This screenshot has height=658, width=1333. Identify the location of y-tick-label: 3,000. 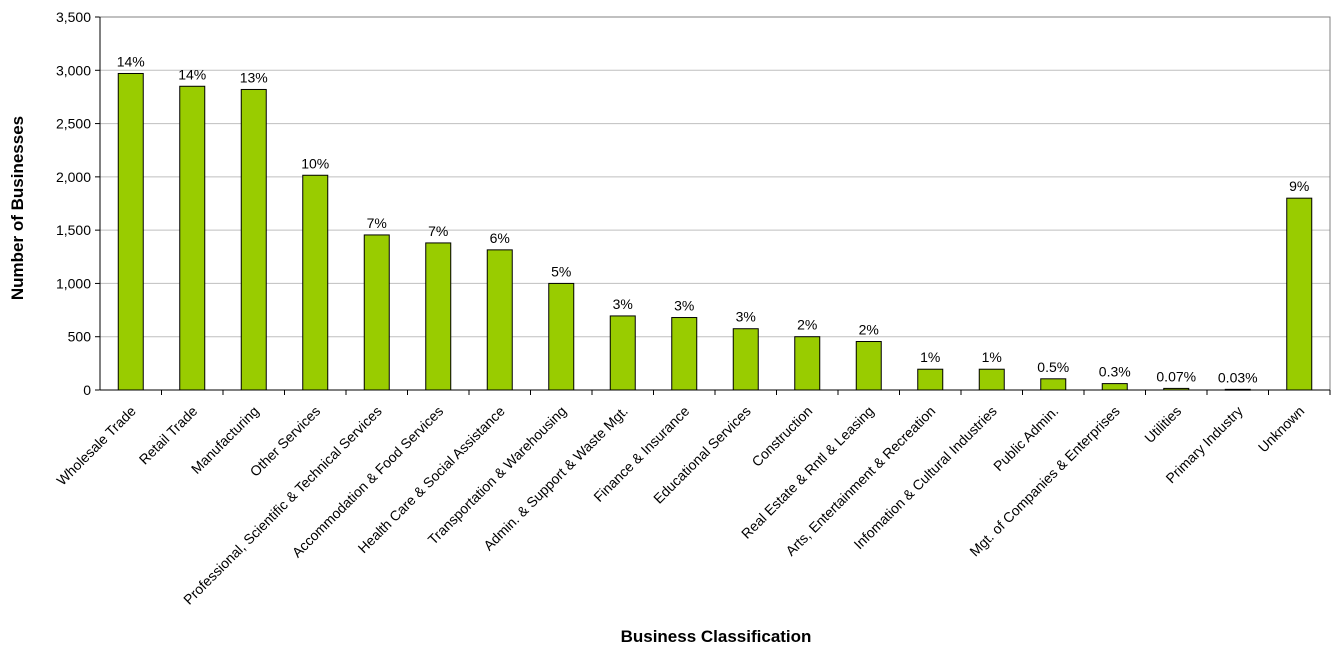
(73, 70).